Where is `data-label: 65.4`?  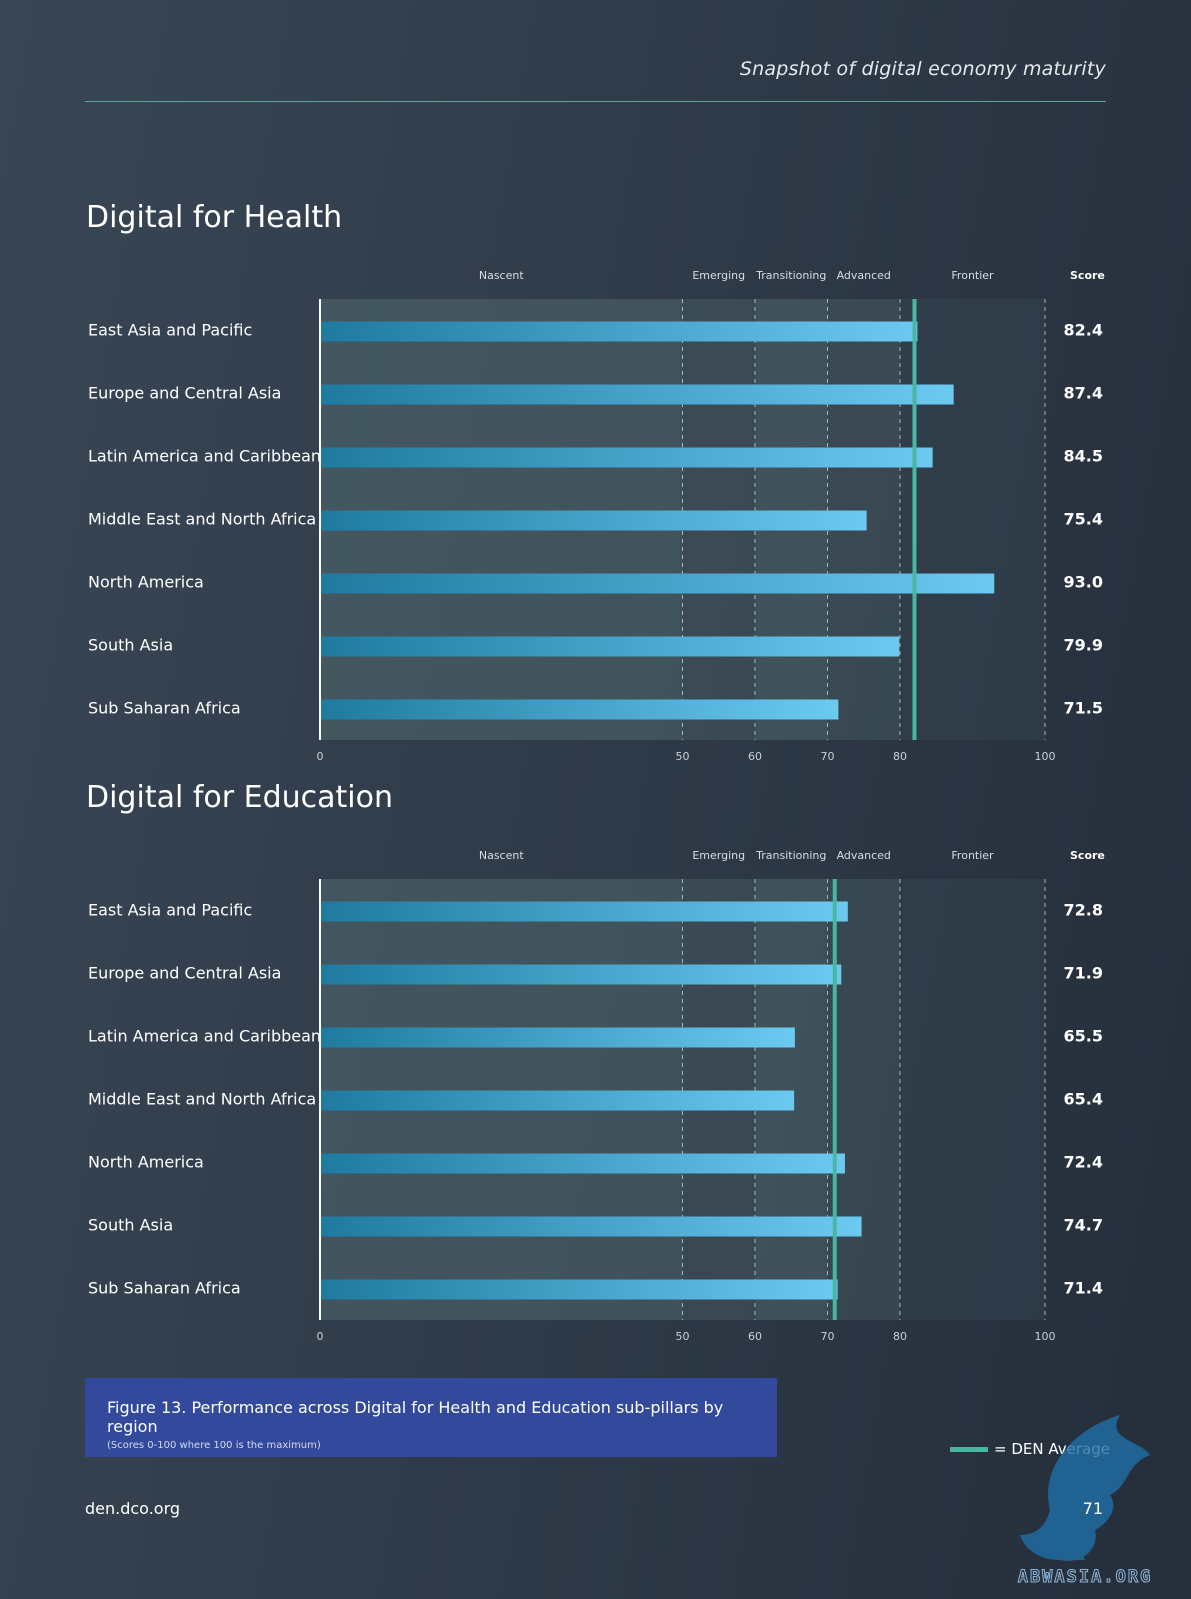 data-label: 65.4 is located at coordinates (1083, 1099).